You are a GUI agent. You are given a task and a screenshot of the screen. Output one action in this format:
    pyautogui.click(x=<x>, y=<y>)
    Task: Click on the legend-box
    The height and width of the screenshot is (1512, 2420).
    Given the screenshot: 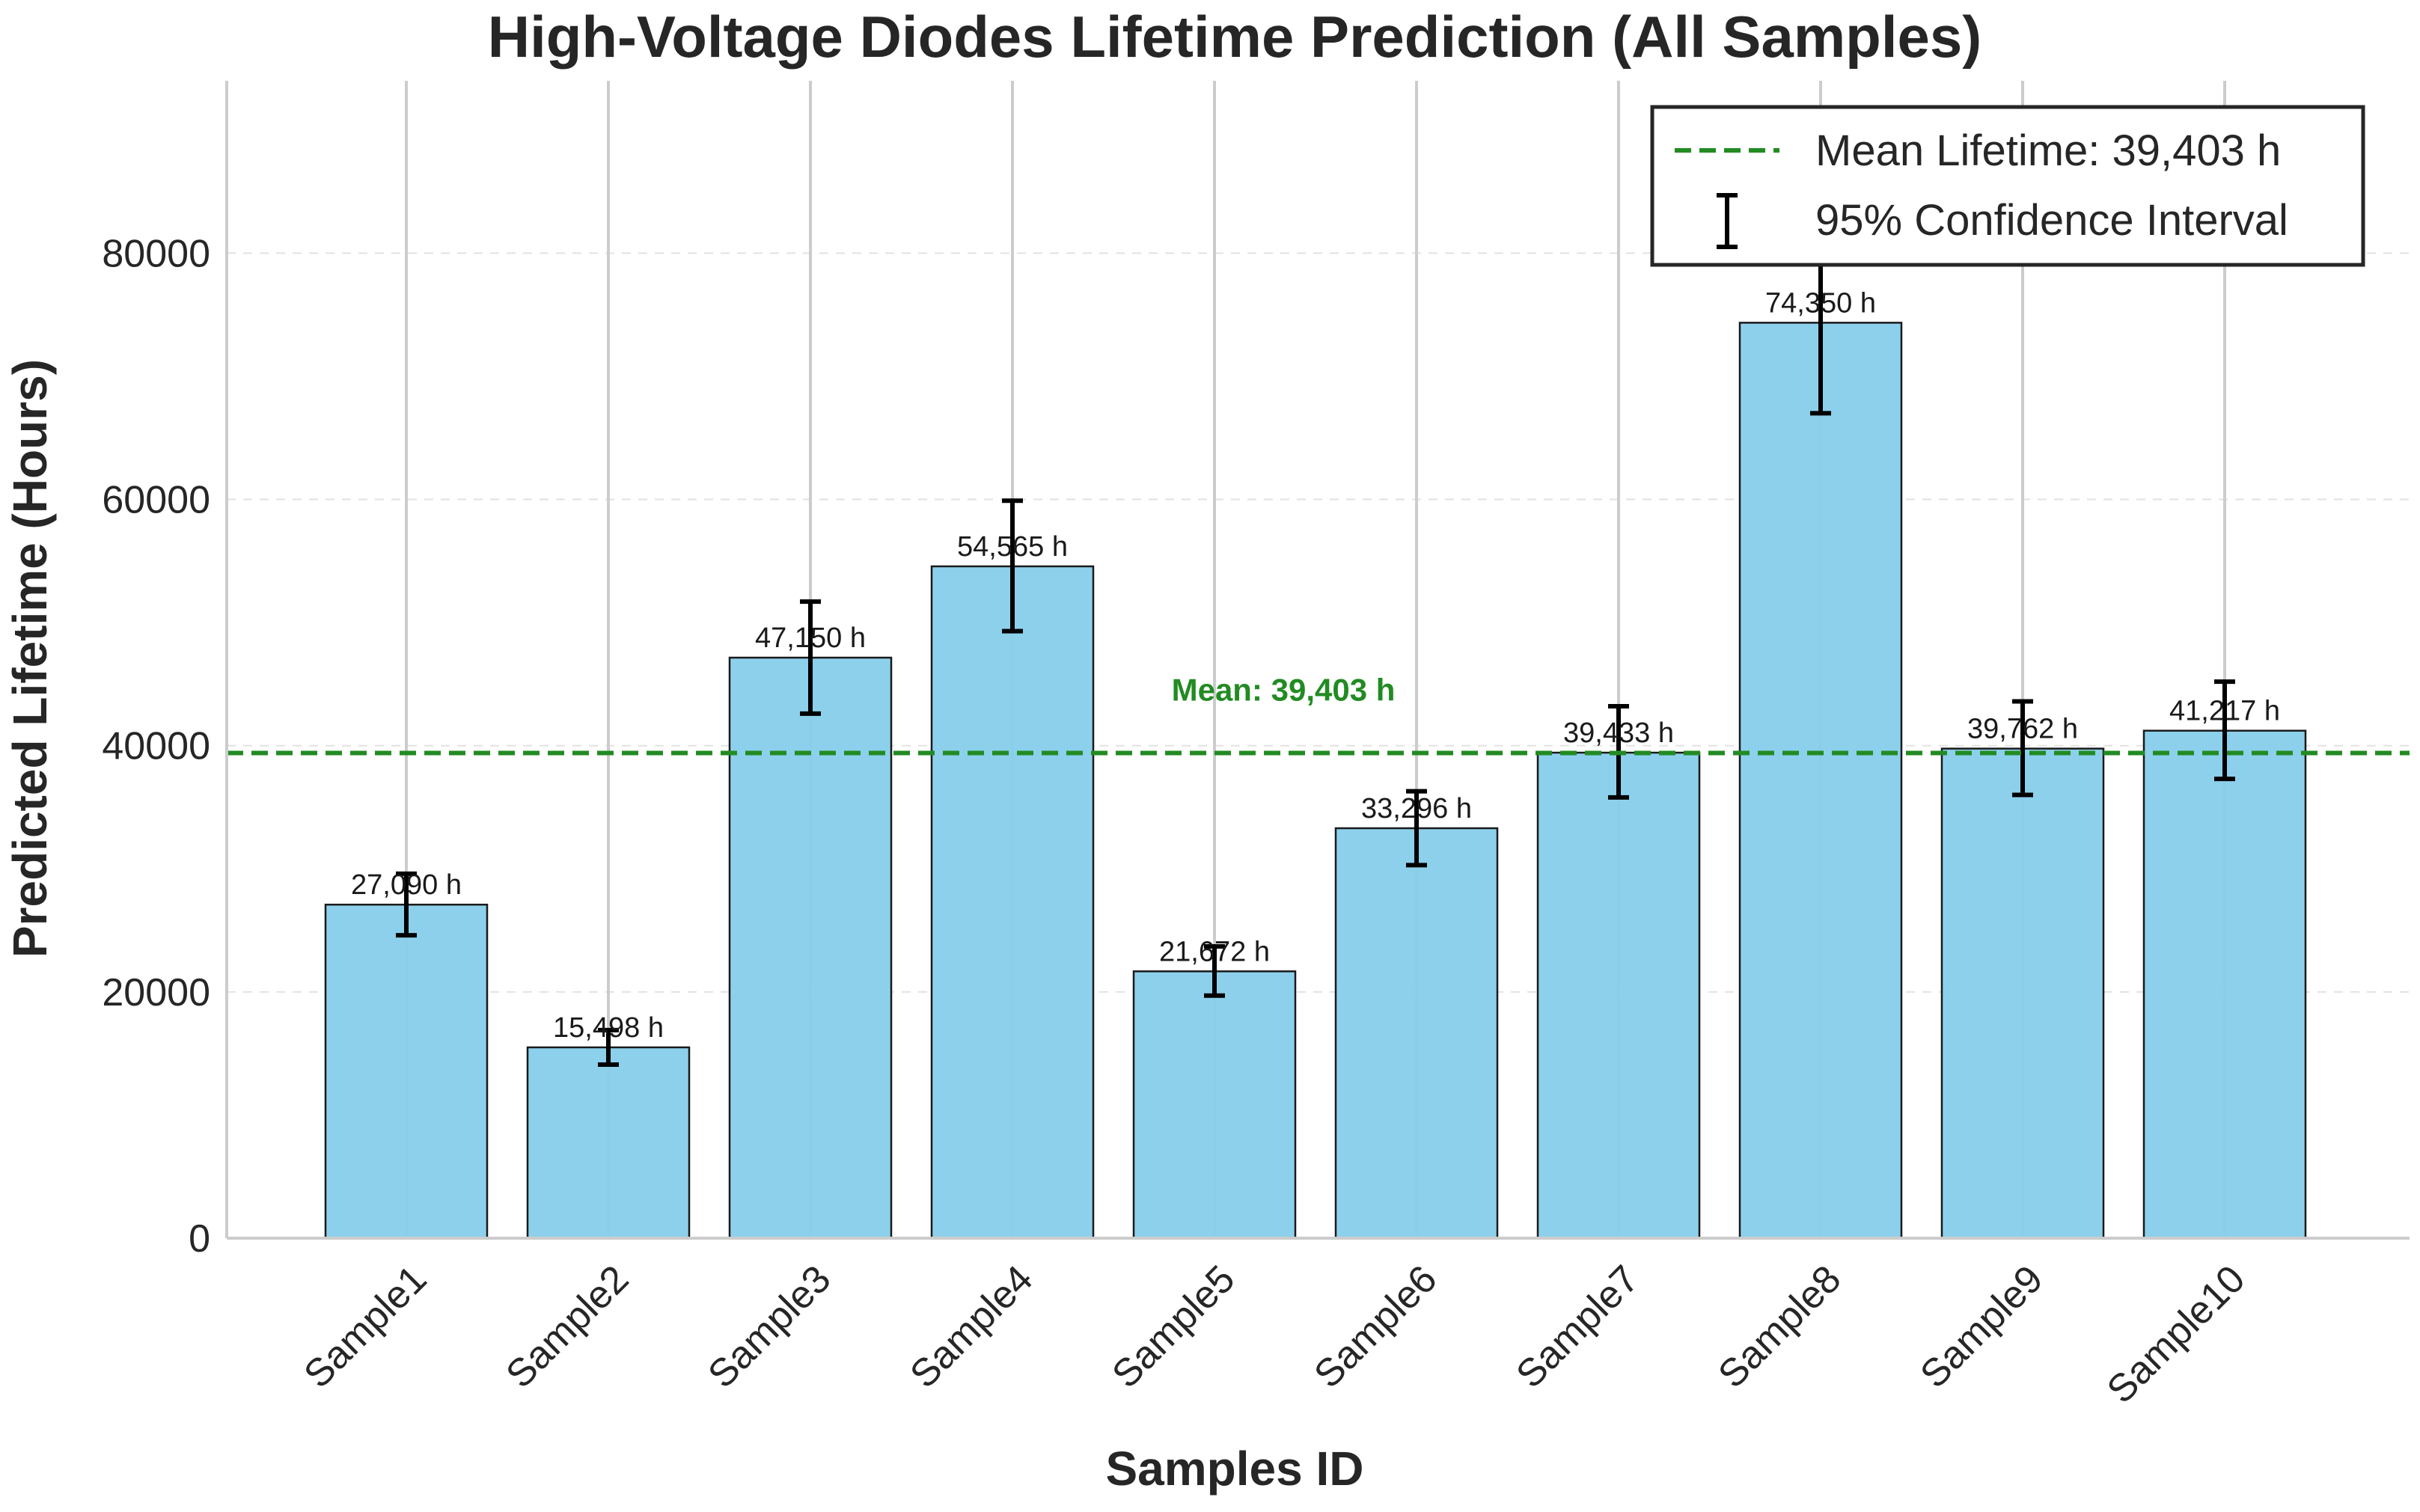 What is the action you would take?
    pyautogui.click(x=2008, y=186)
    